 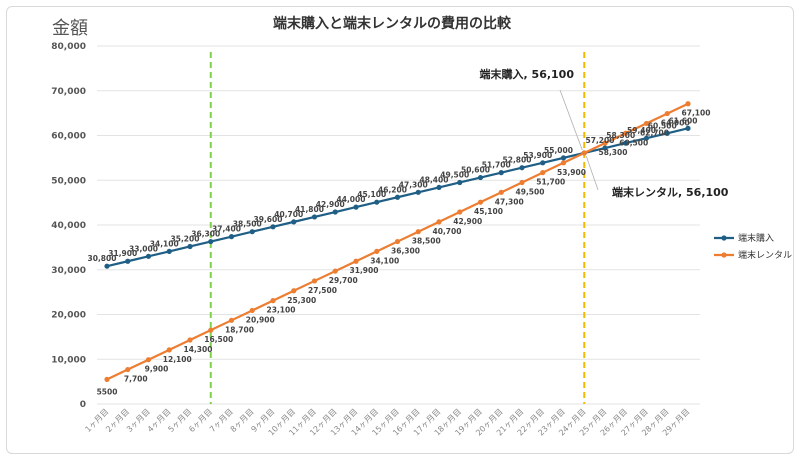 What do you see at coordinates (68, 137) in the screenshot?
I see `y-tick-label: 60,000` at bounding box center [68, 137].